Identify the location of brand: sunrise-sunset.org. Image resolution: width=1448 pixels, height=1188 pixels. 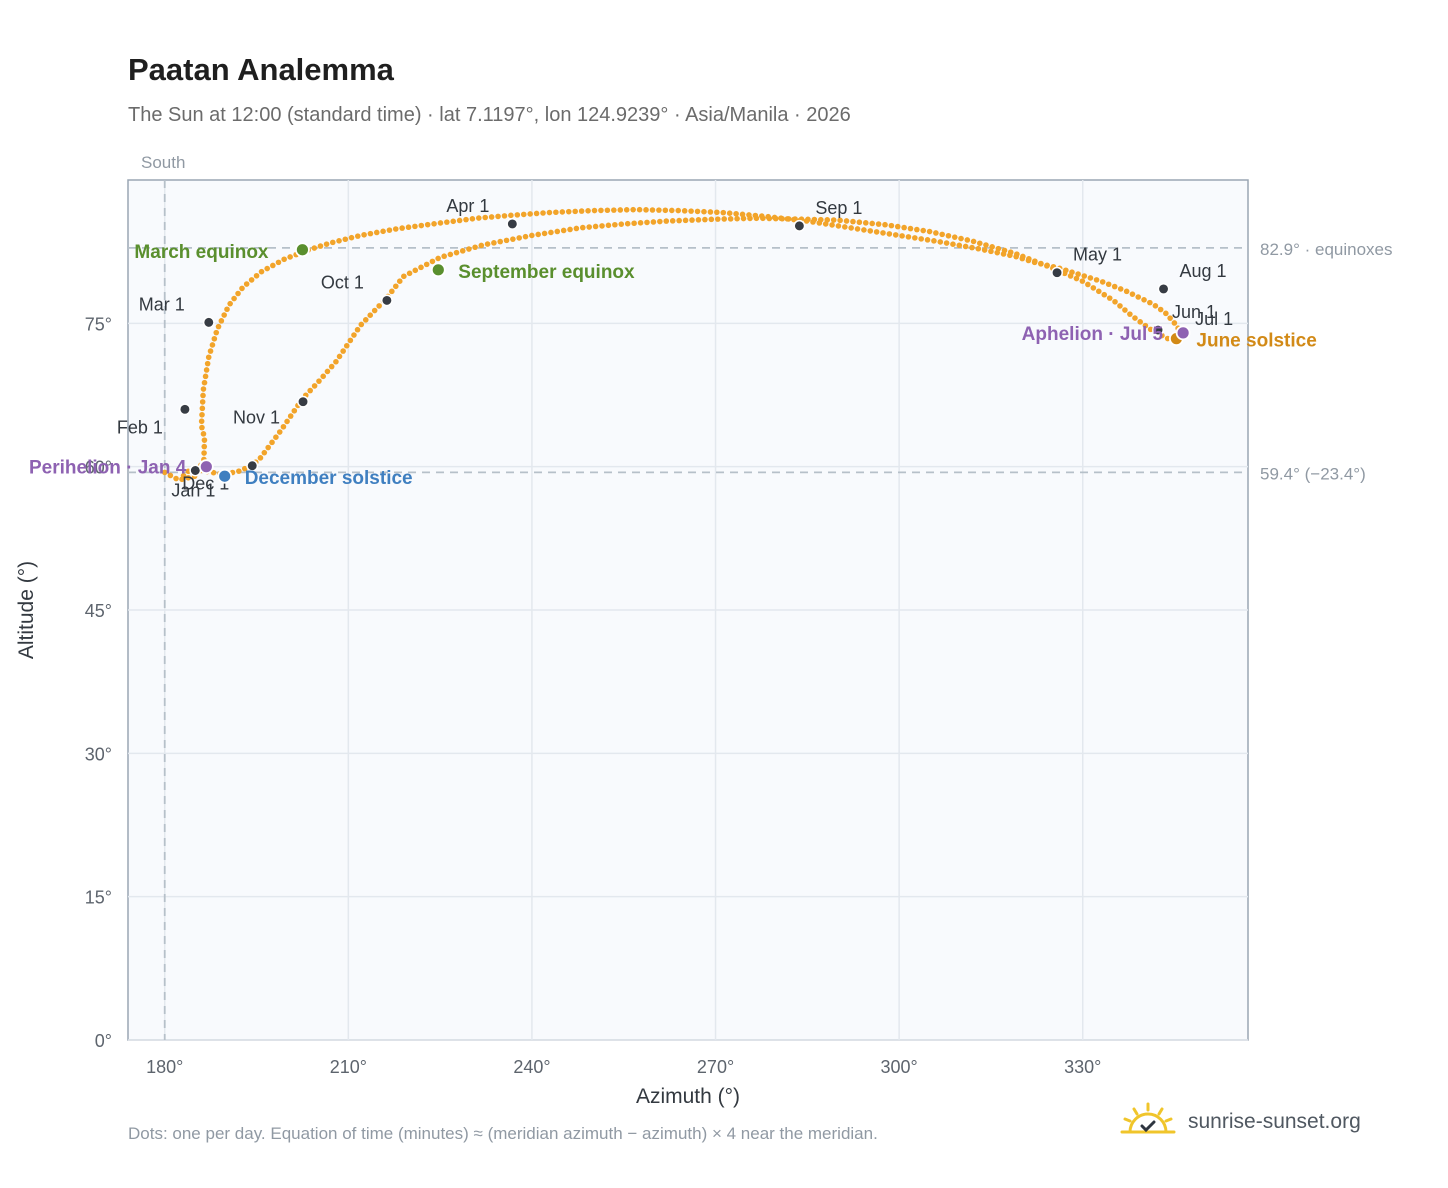
(1240, 1122).